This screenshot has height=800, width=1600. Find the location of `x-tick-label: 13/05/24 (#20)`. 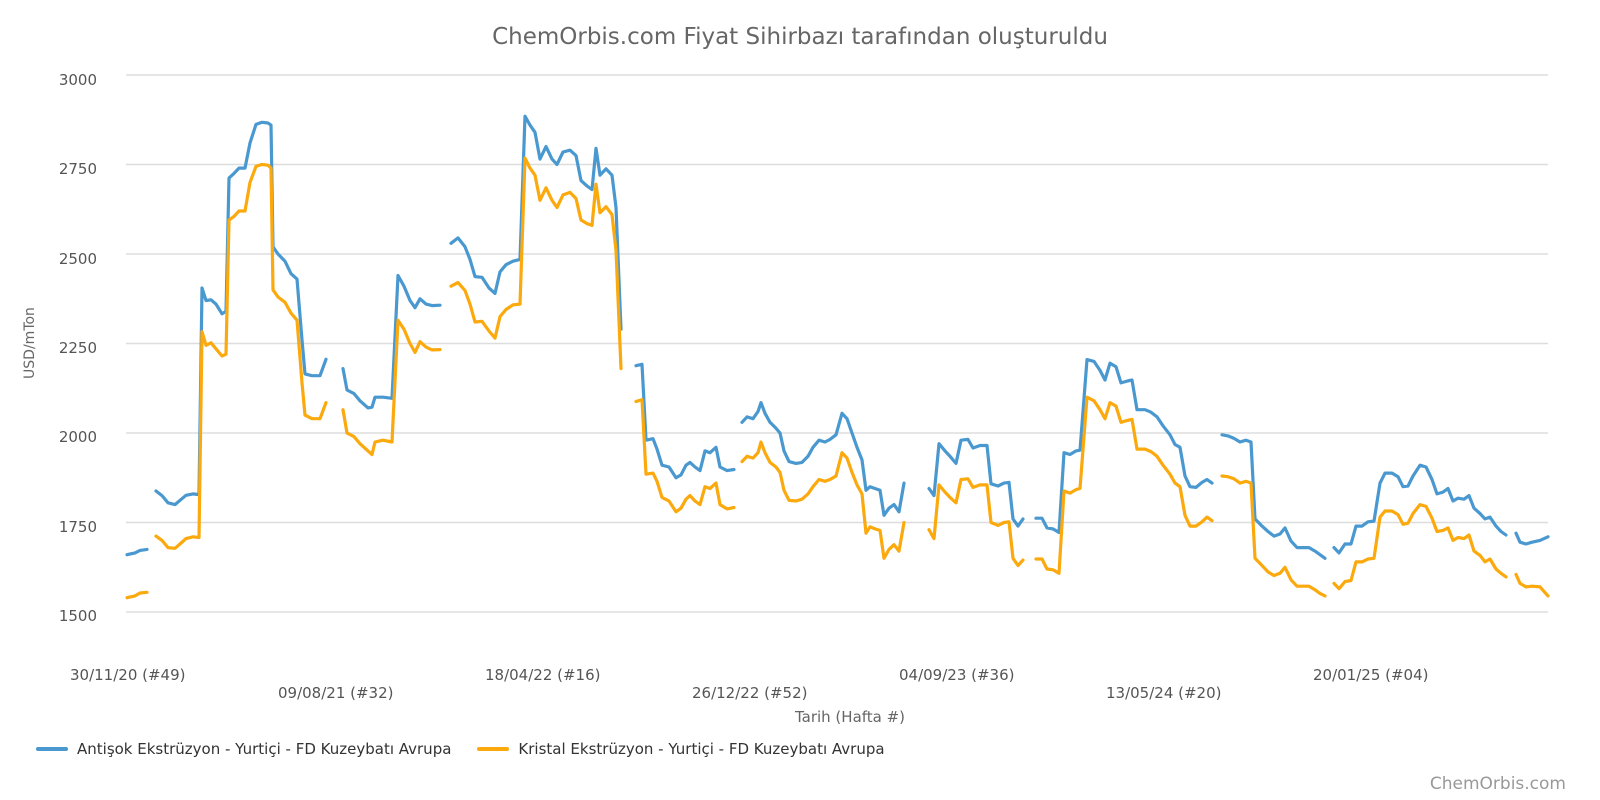

x-tick-label: 13/05/24 (#20) is located at coordinates (1164, 693).